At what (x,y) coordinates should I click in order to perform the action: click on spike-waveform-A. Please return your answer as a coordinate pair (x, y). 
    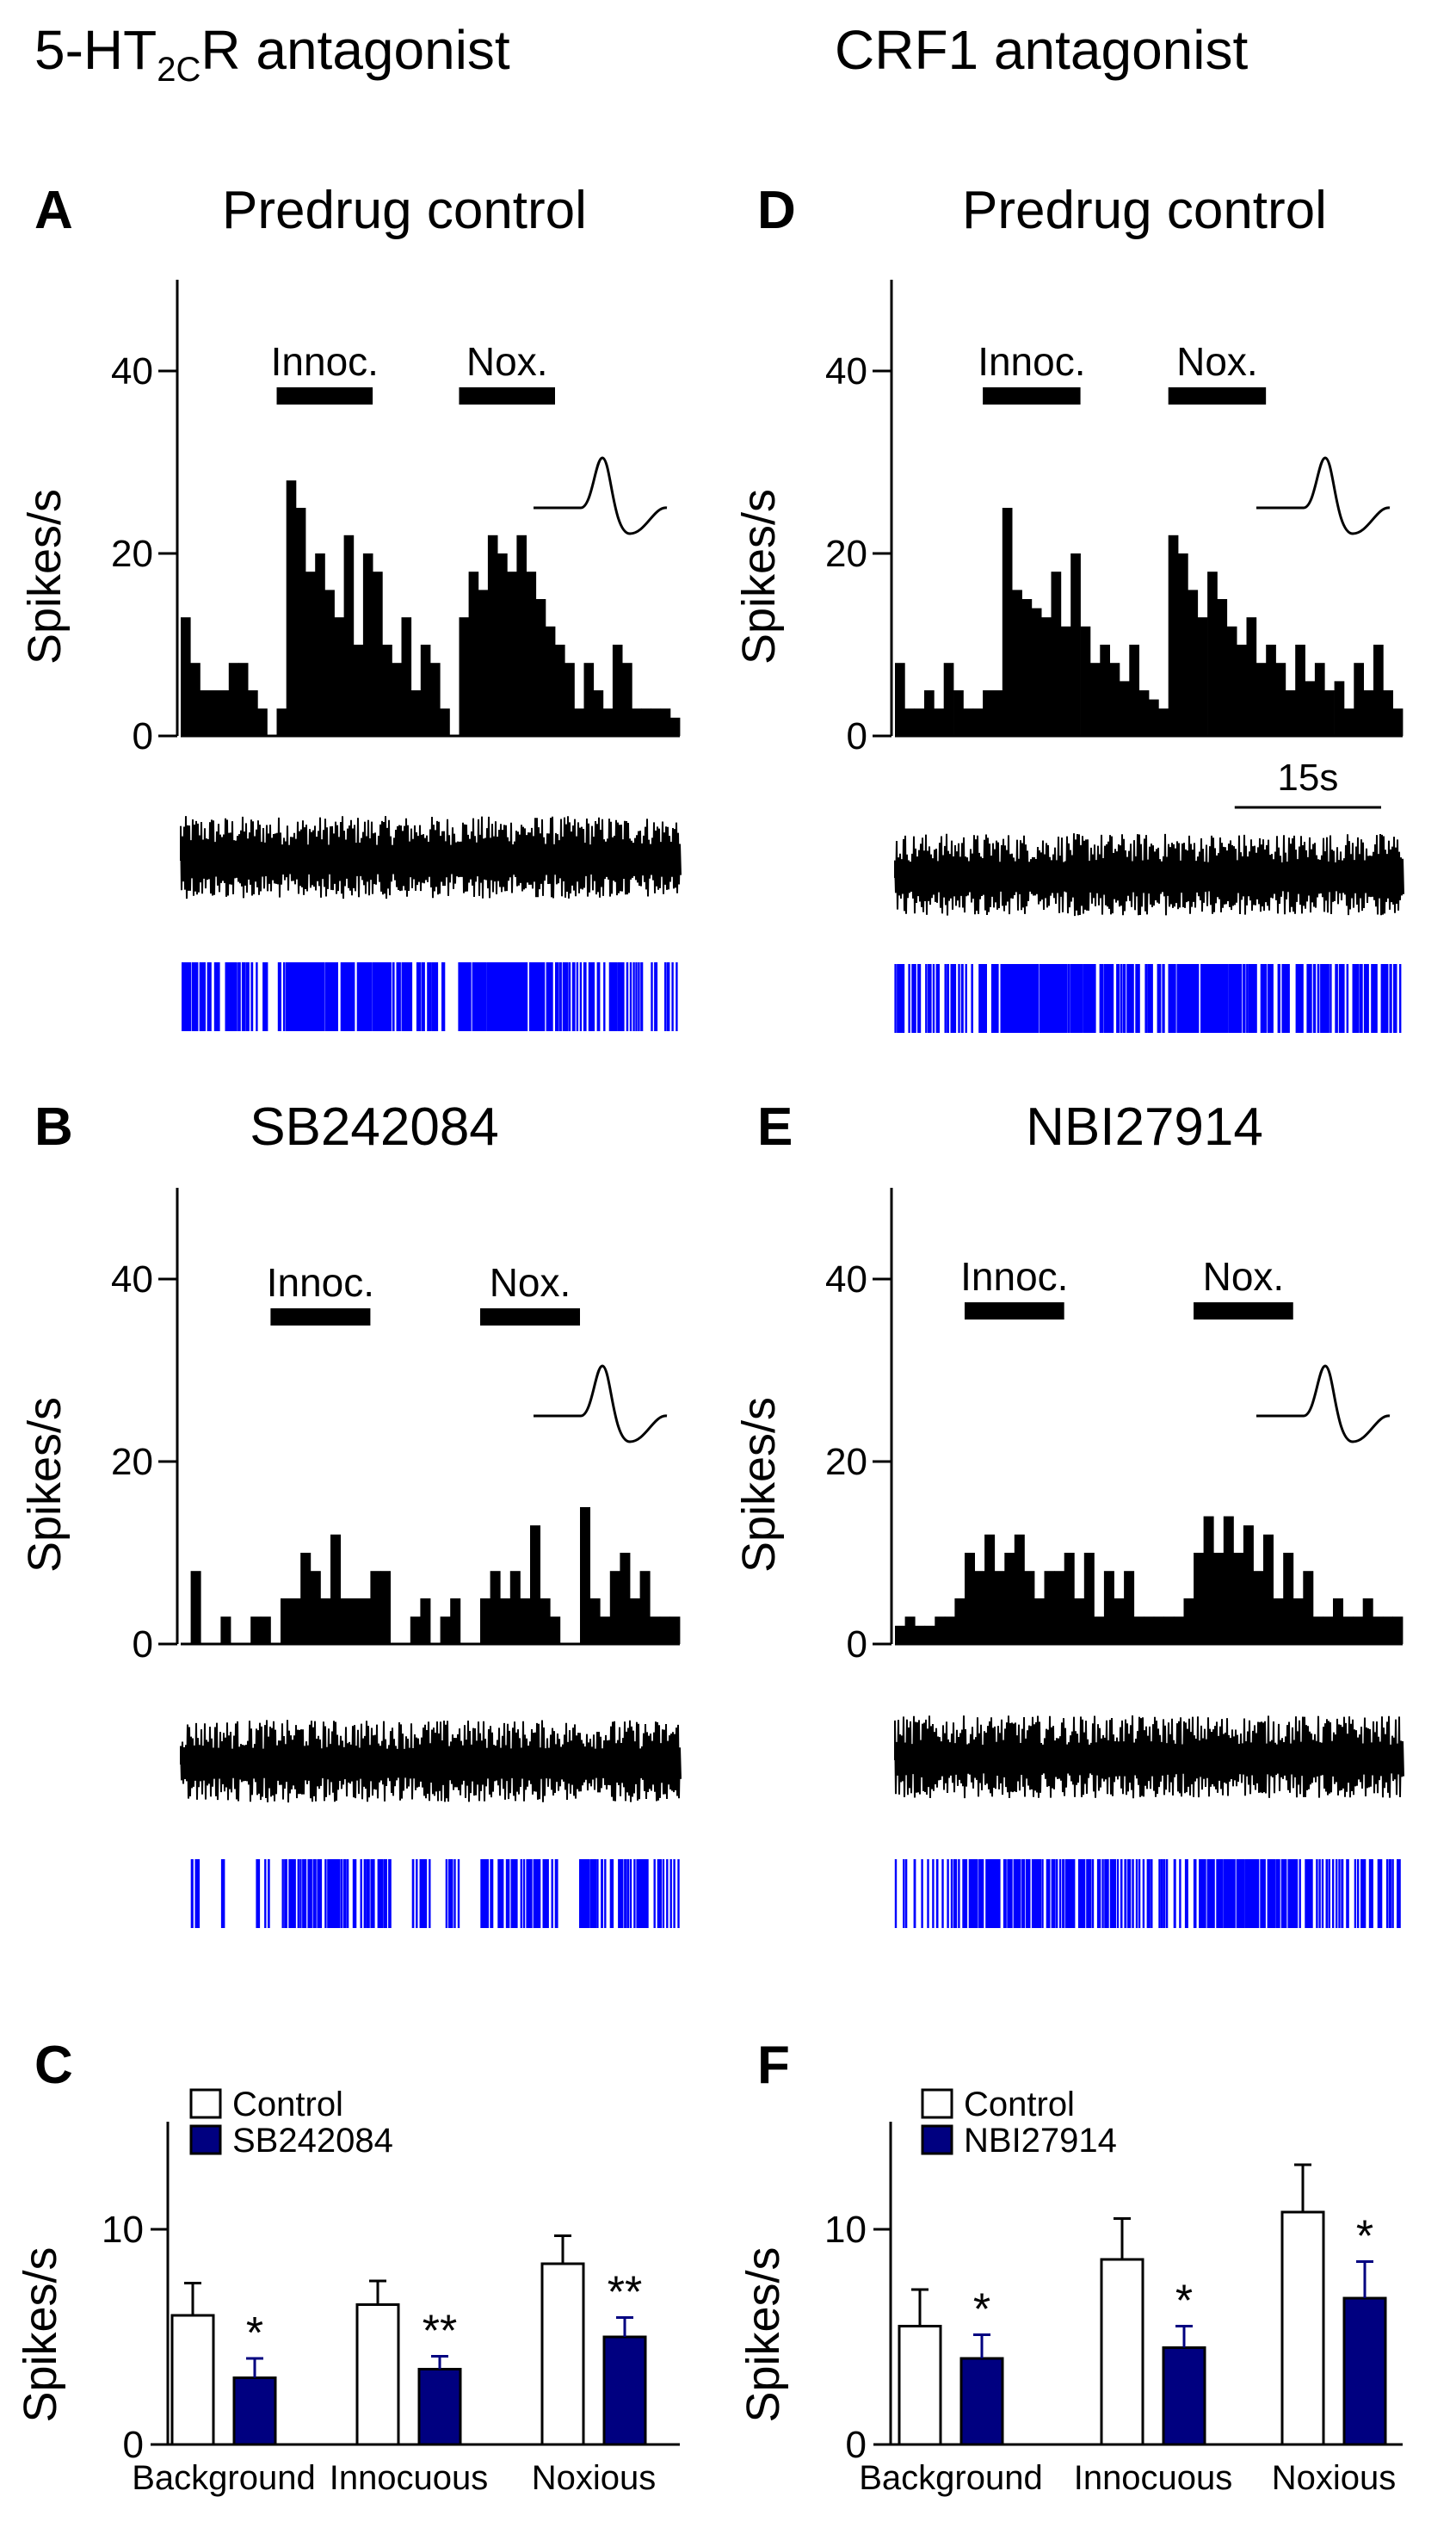
    Looking at the image, I should click on (601, 496).